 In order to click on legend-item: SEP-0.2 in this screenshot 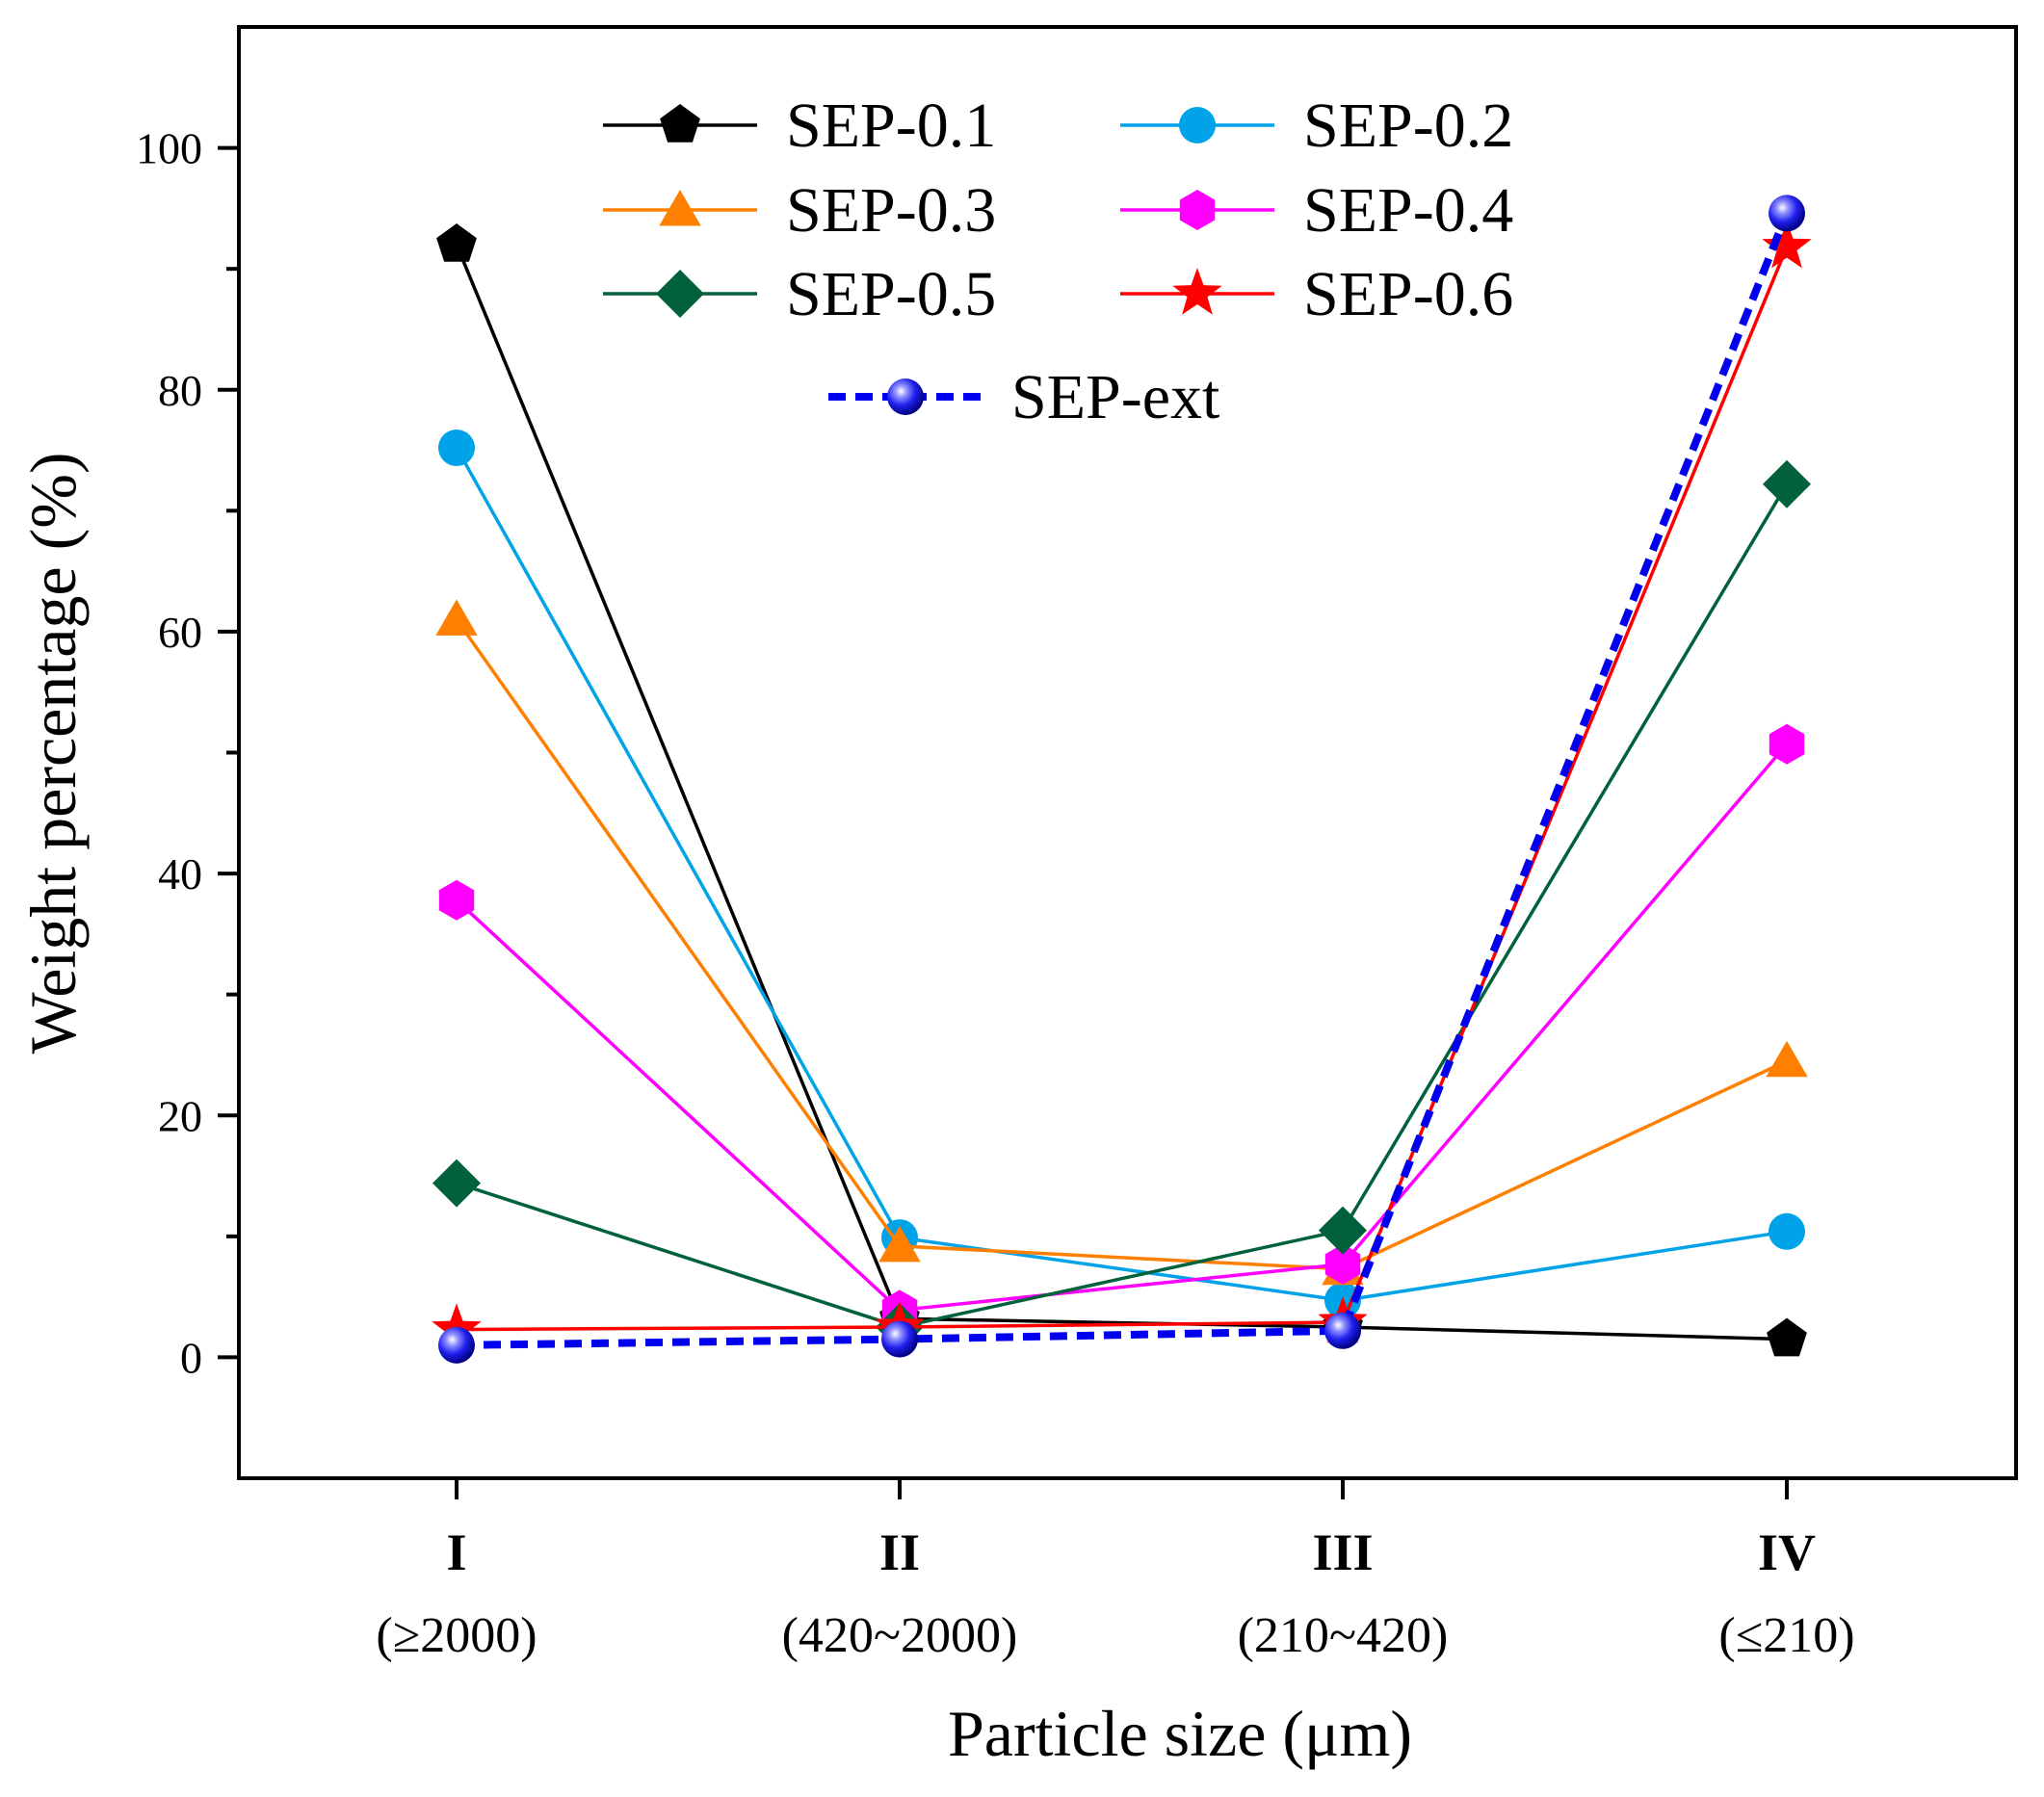, I will do `click(1316, 126)`.